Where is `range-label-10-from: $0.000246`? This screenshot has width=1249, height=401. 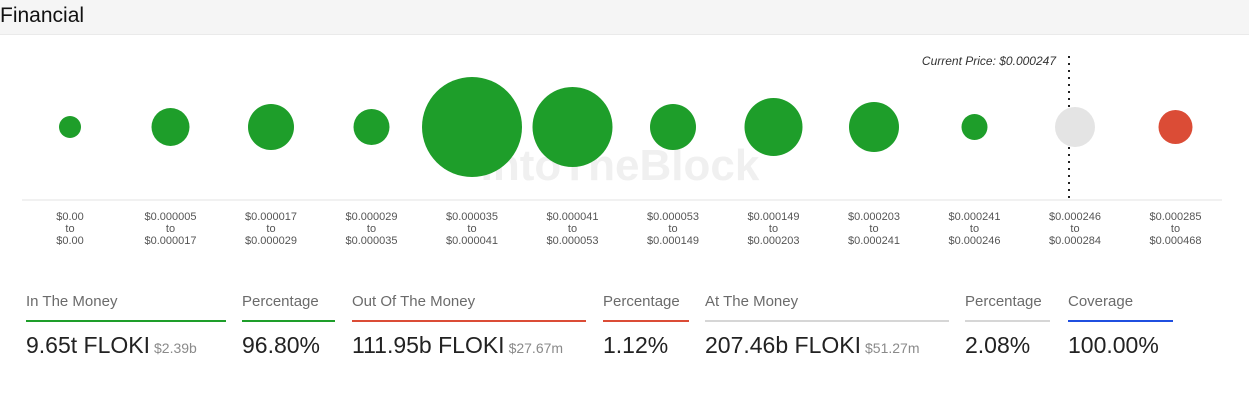
range-label-10-from: $0.000246 is located at coordinates (1075, 217).